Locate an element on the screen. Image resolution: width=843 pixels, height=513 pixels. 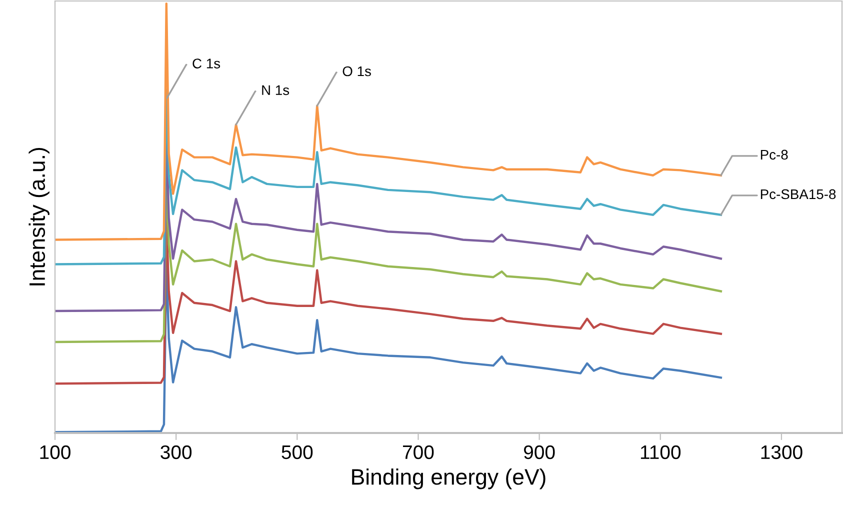
x-tick-label: 100 is located at coordinates (55, 452).